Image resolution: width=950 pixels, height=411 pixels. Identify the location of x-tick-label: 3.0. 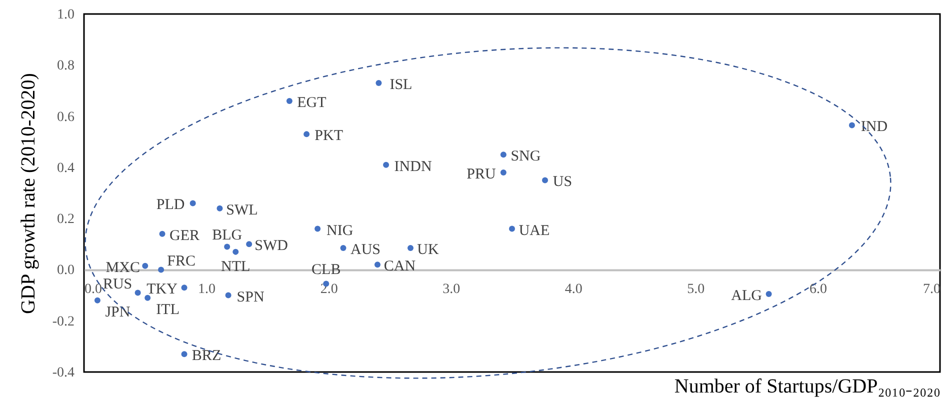
(451, 290).